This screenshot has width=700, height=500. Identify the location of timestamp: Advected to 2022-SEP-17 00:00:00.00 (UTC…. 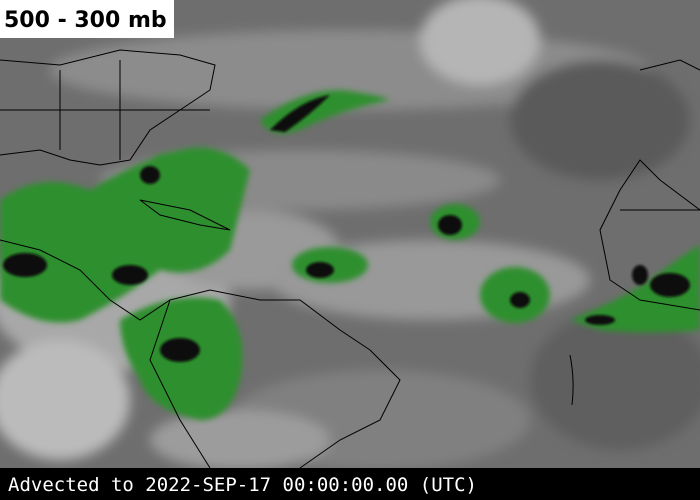
(242, 485).